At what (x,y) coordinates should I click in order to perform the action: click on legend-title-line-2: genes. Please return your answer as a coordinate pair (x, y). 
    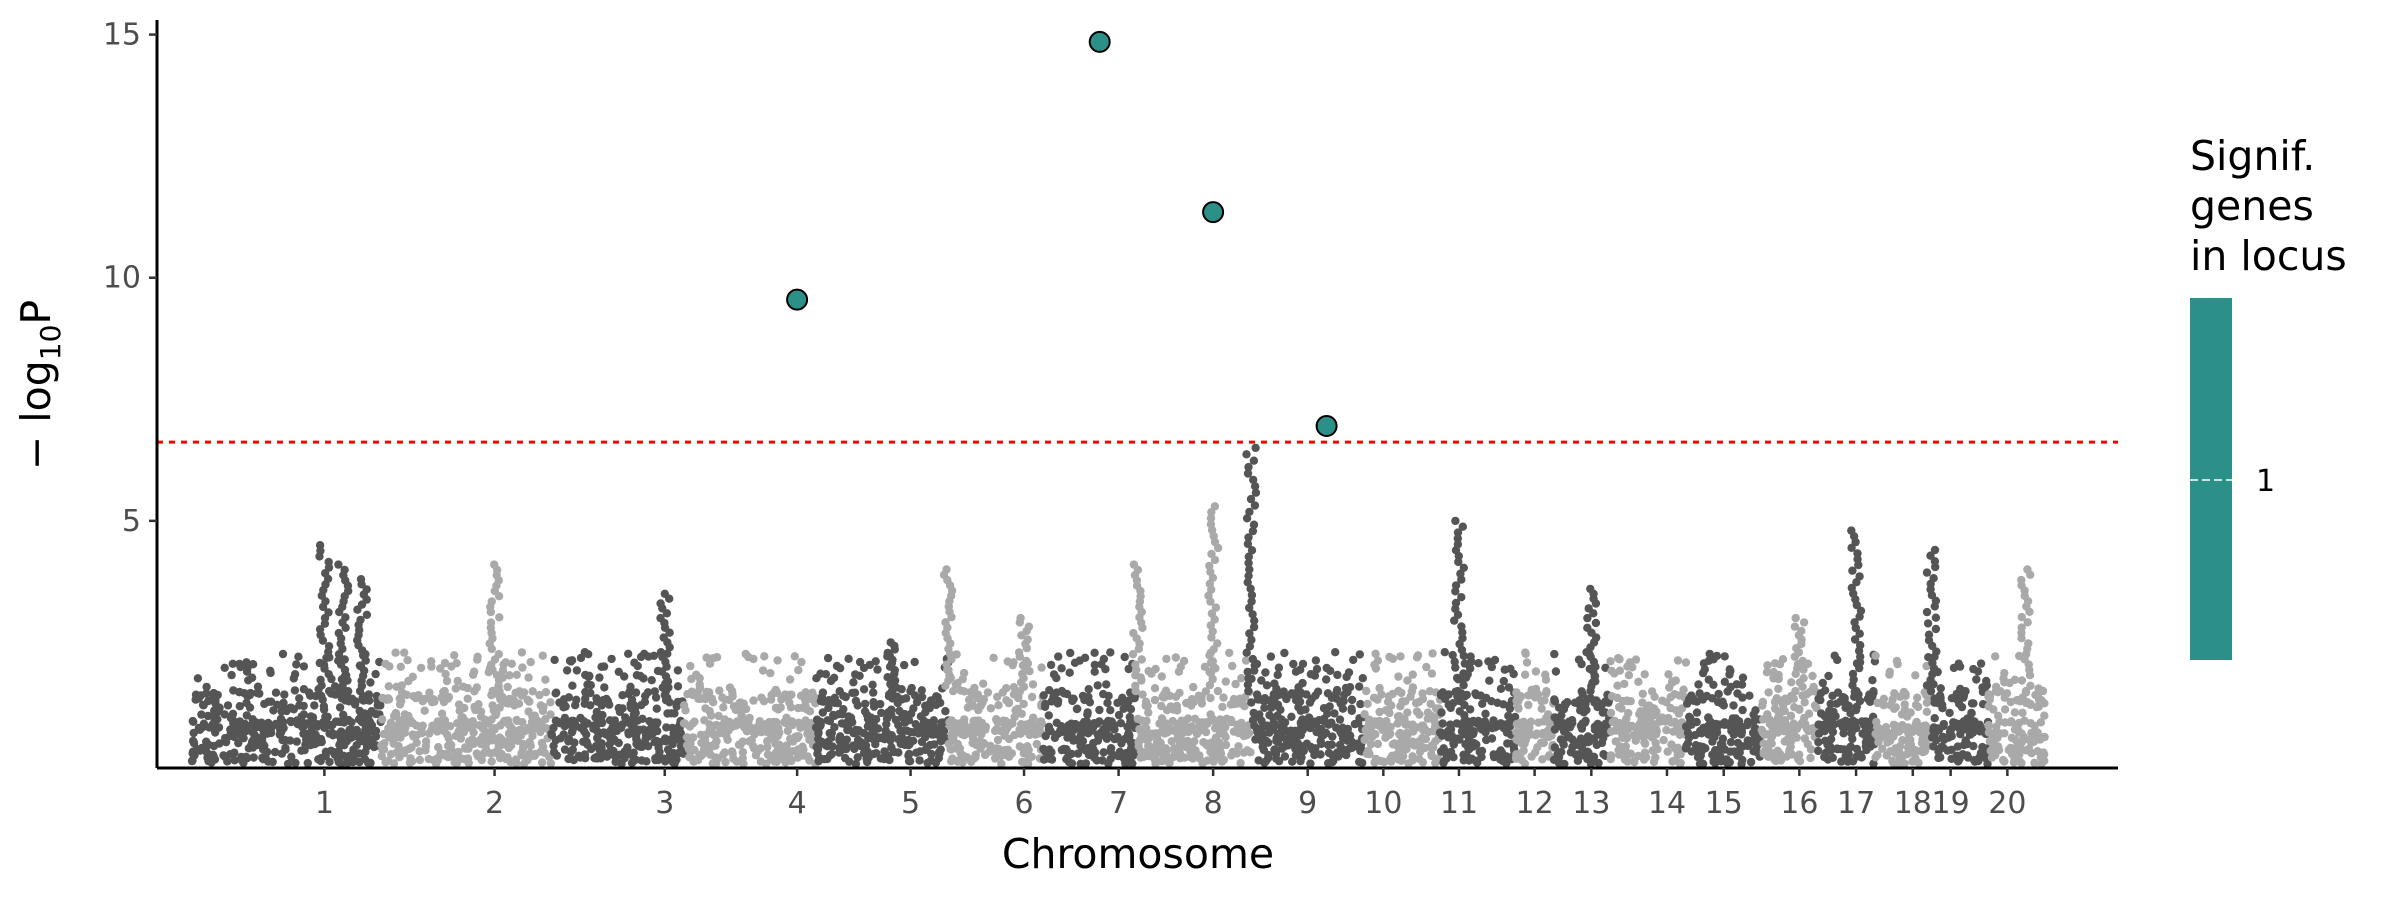
    Looking at the image, I should click on (2252, 206).